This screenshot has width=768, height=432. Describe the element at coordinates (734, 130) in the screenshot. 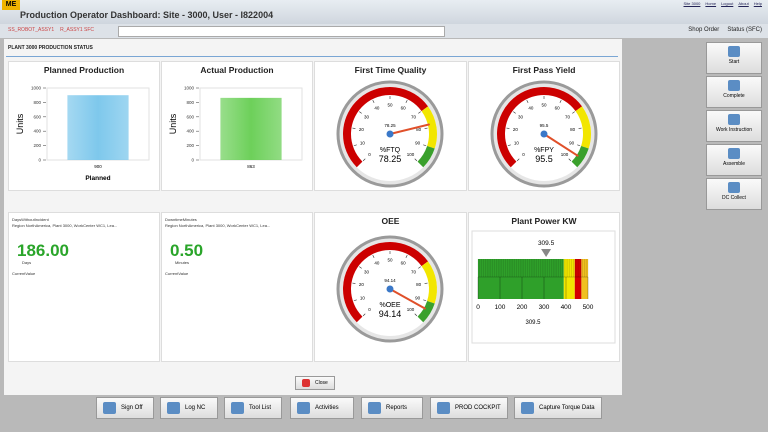

I see `side-label: Work Instruction` at that location.